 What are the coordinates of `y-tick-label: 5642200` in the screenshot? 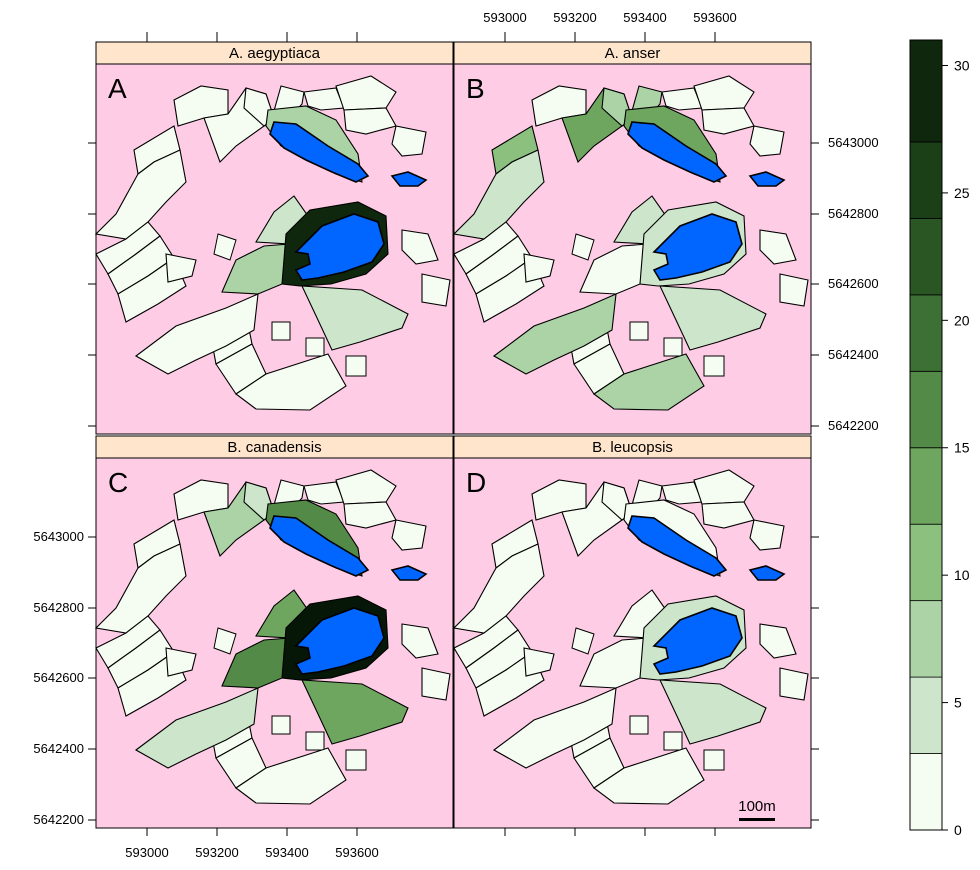 It's located at (58, 819).